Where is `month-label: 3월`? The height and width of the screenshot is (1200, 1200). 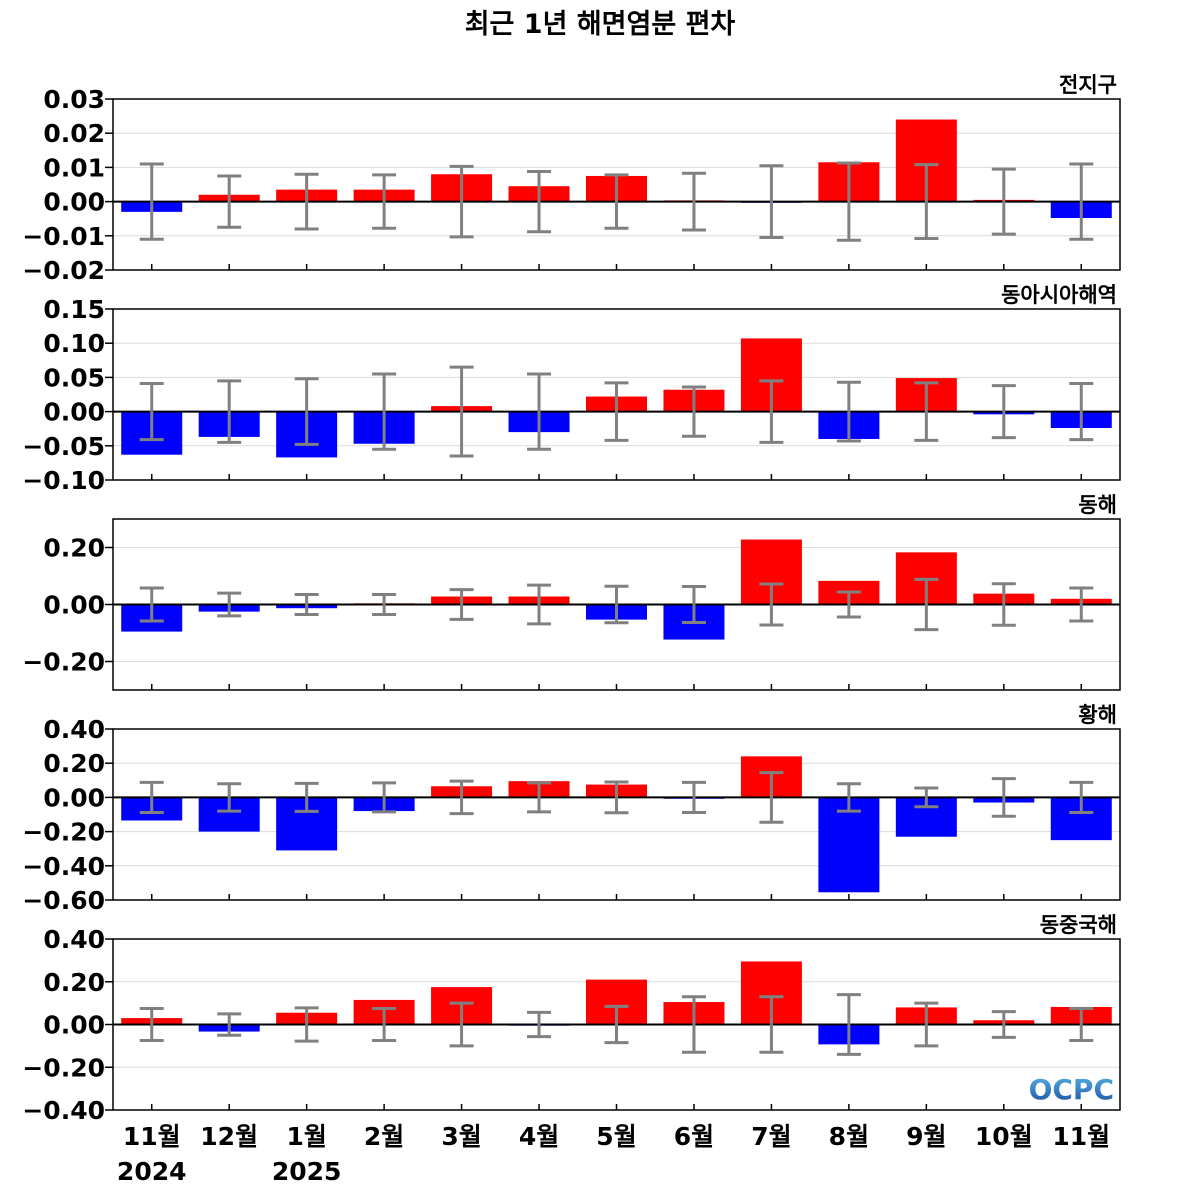
month-label: 3월 is located at coordinates (461, 1136).